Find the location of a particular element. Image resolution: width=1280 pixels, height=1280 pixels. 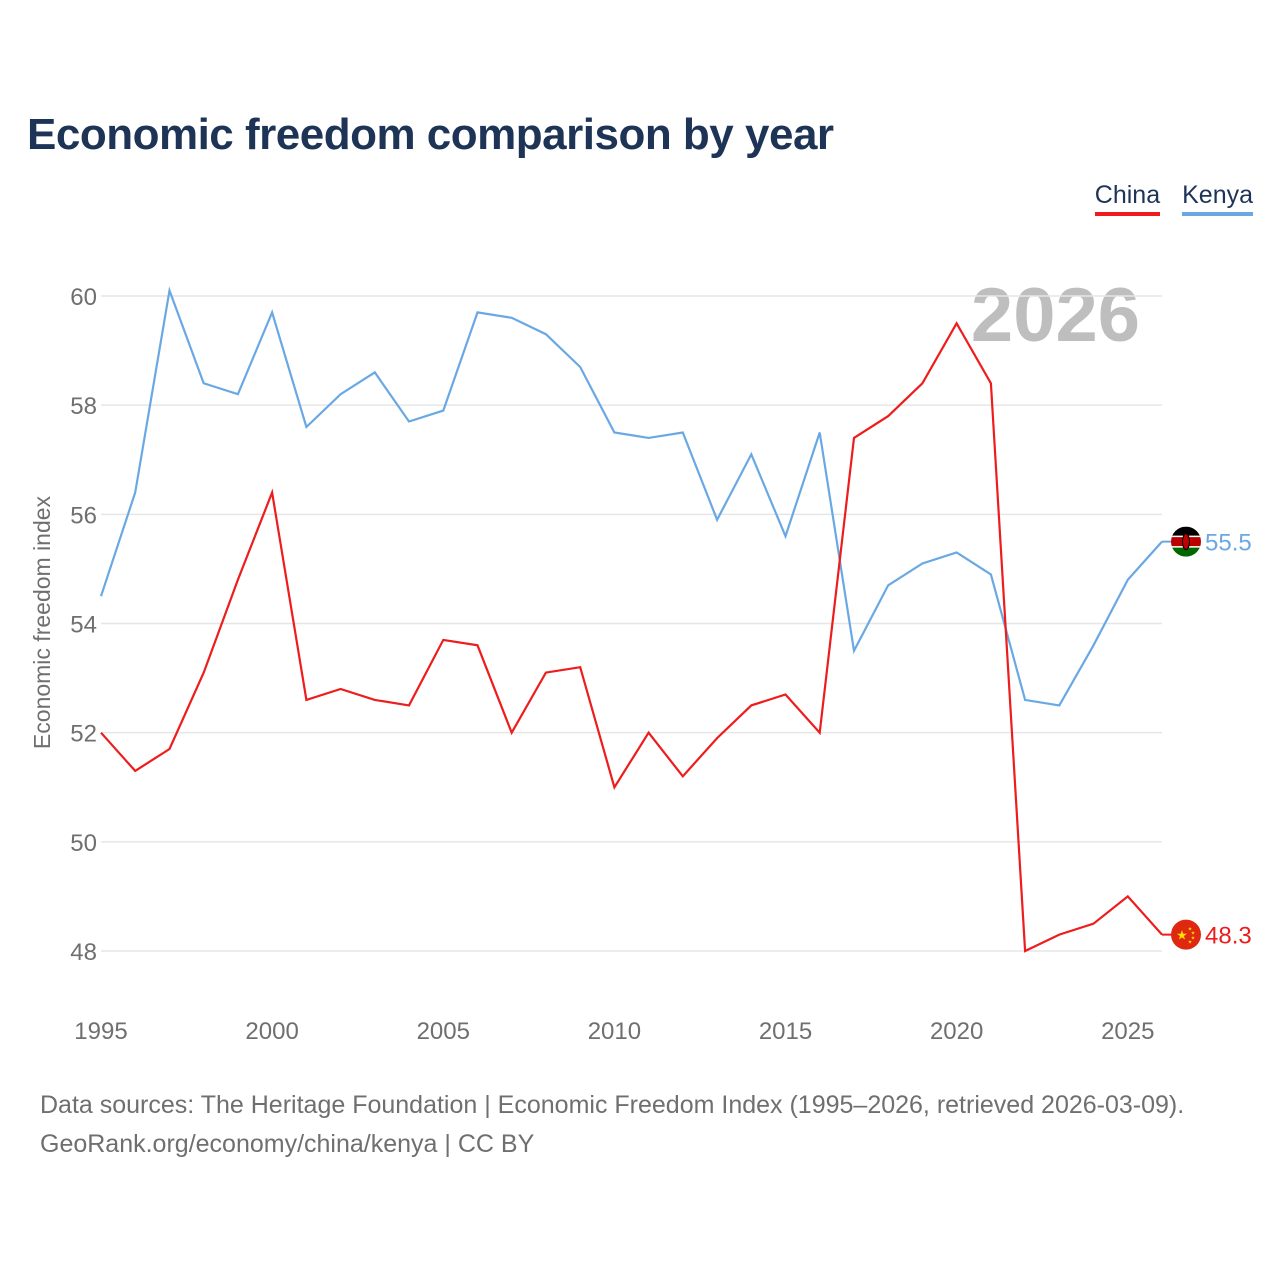

x-axis-ticks: 1995 2000 2005 2010 2015 2020 2025 is located at coordinates (614, 1031).